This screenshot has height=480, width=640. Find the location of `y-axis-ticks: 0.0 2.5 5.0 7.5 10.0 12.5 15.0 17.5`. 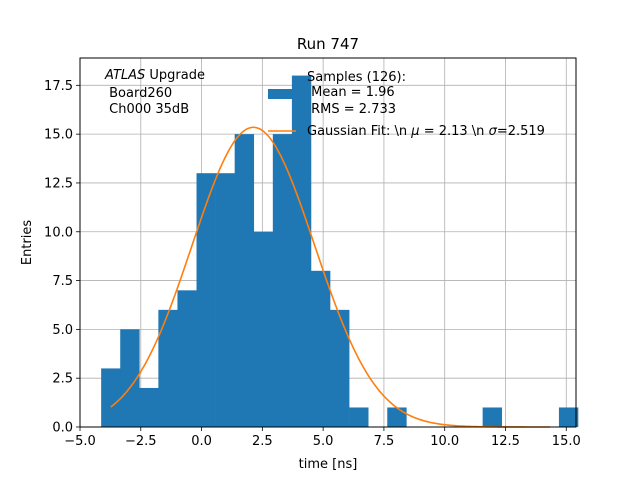

y-axis-ticks: 0.0 2.5 5.0 7.5 10.0 12.5 15.0 17.5 is located at coordinates (62, 257).